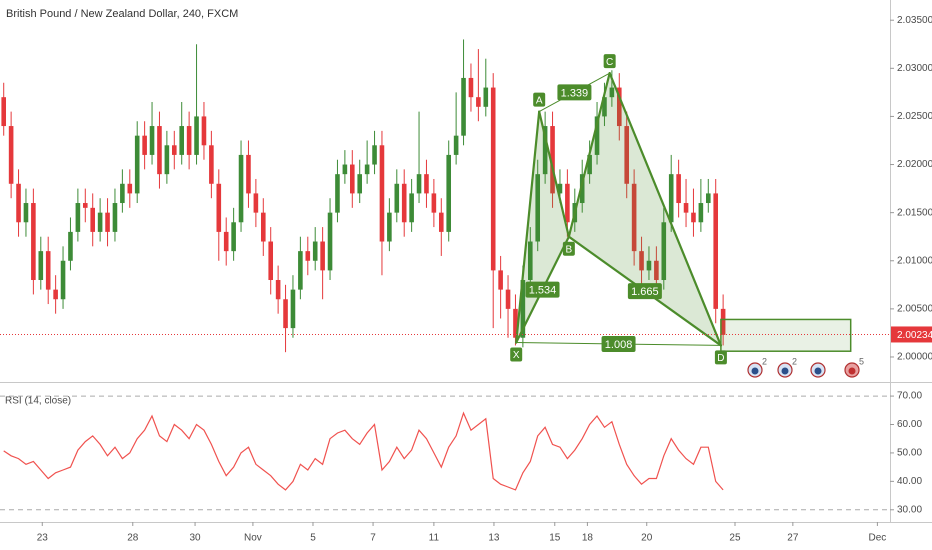  Describe the element at coordinates (786, 335) in the screenshot. I see `target-zone` at that location.